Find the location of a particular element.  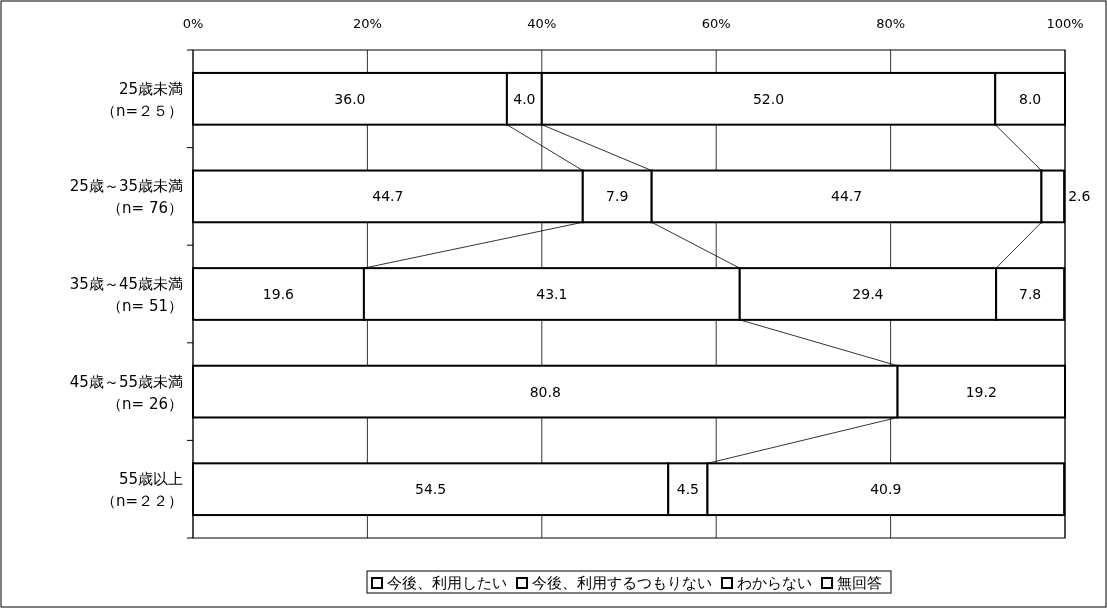

data-label: 40.9 is located at coordinates (886, 489).